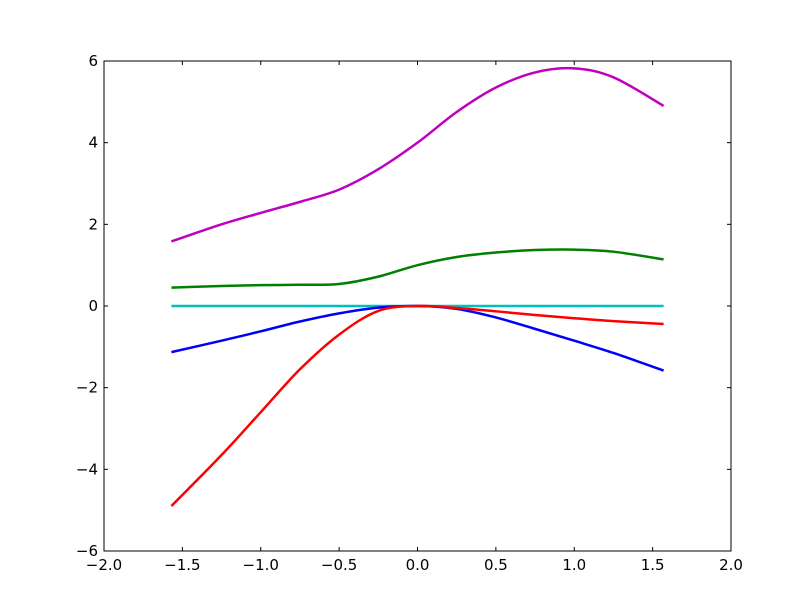 The height and width of the screenshot is (612, 812). Describe the element at coordinates (87, 469) in the screenshot. I see `y-tick-label: −4` at that location.